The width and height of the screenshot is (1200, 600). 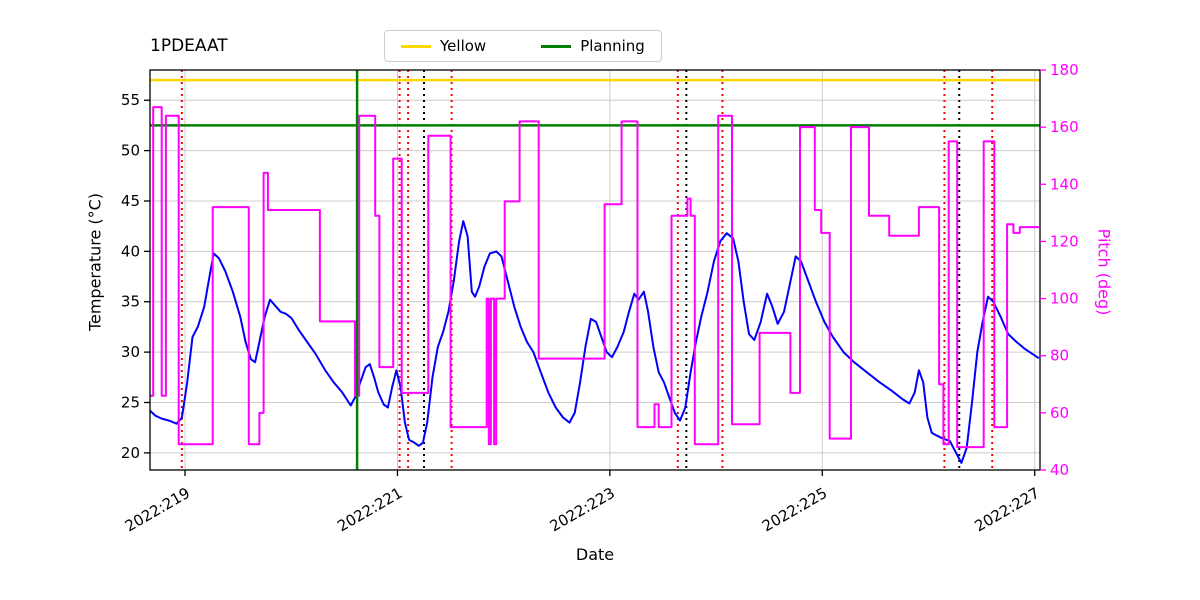 I want to click on legend-label-yellow: Yellow, so click(x=463, y=46).